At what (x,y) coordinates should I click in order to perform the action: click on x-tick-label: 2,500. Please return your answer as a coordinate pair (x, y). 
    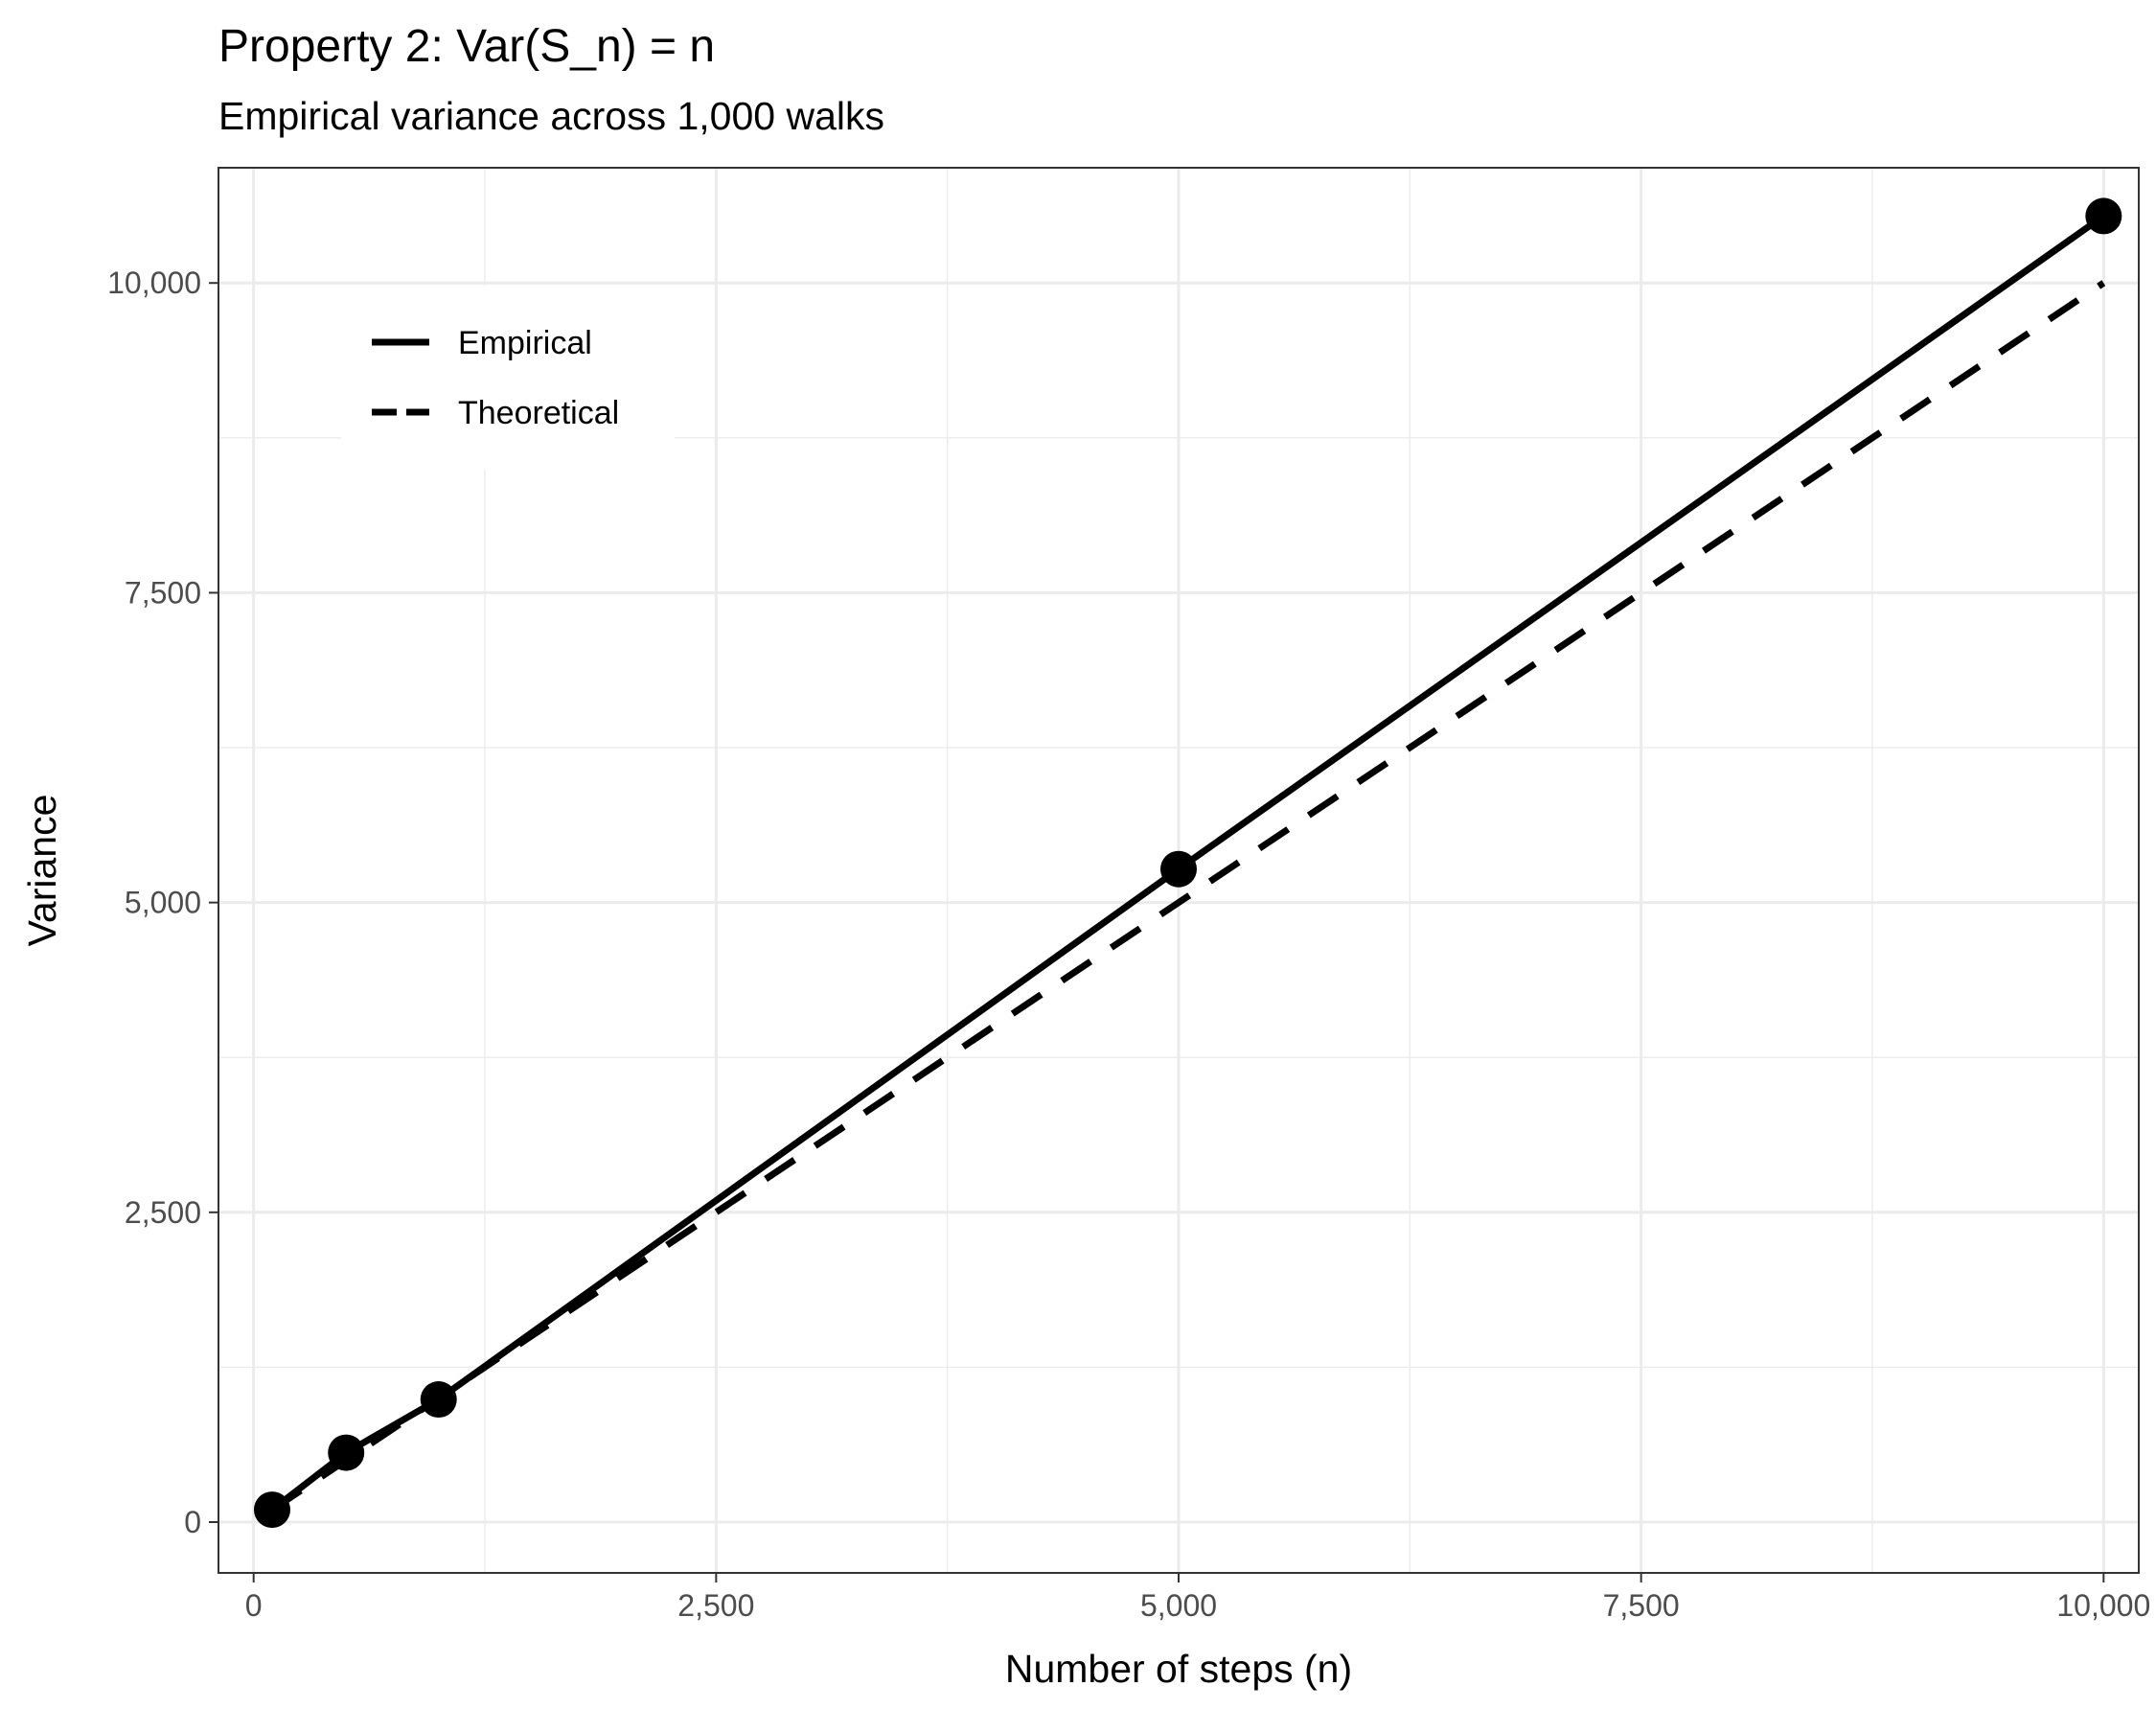
    Looking at the image, I should click on (715, 1605).